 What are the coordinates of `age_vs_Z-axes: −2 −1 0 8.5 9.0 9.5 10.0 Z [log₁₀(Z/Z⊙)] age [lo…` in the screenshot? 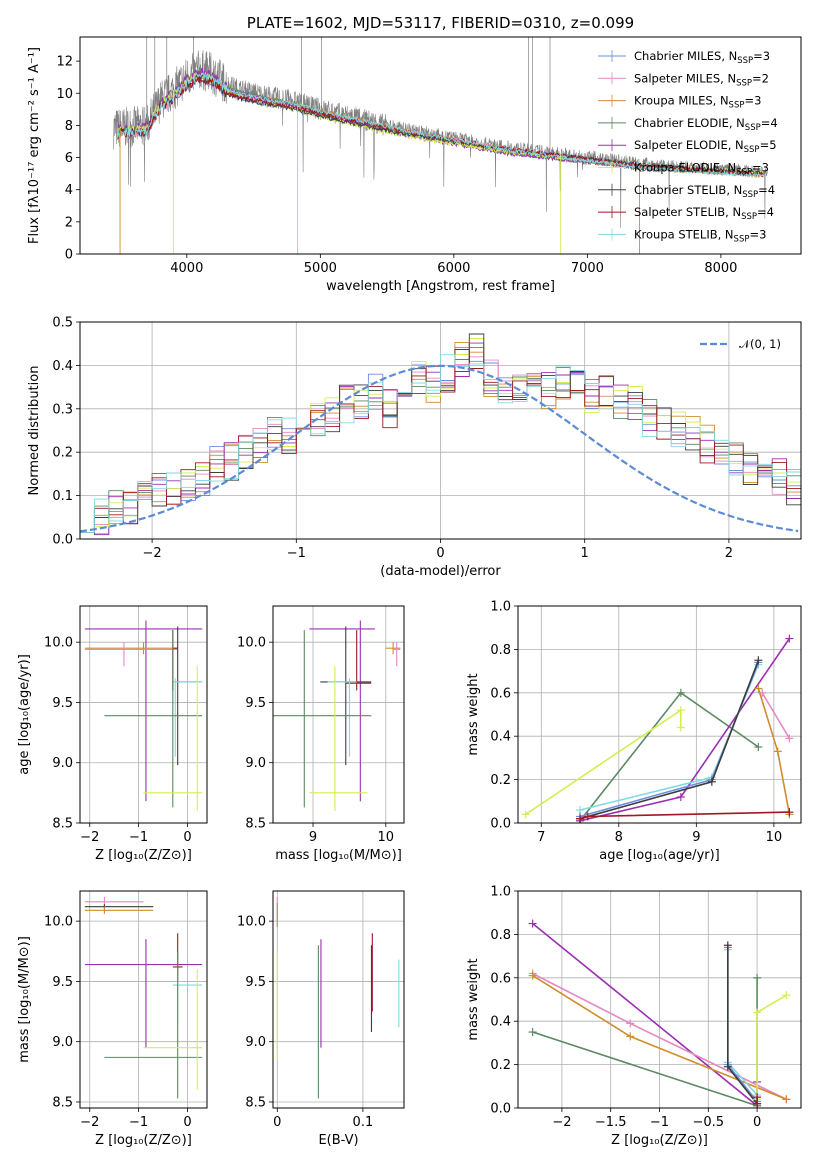 It's located at (112, 734).